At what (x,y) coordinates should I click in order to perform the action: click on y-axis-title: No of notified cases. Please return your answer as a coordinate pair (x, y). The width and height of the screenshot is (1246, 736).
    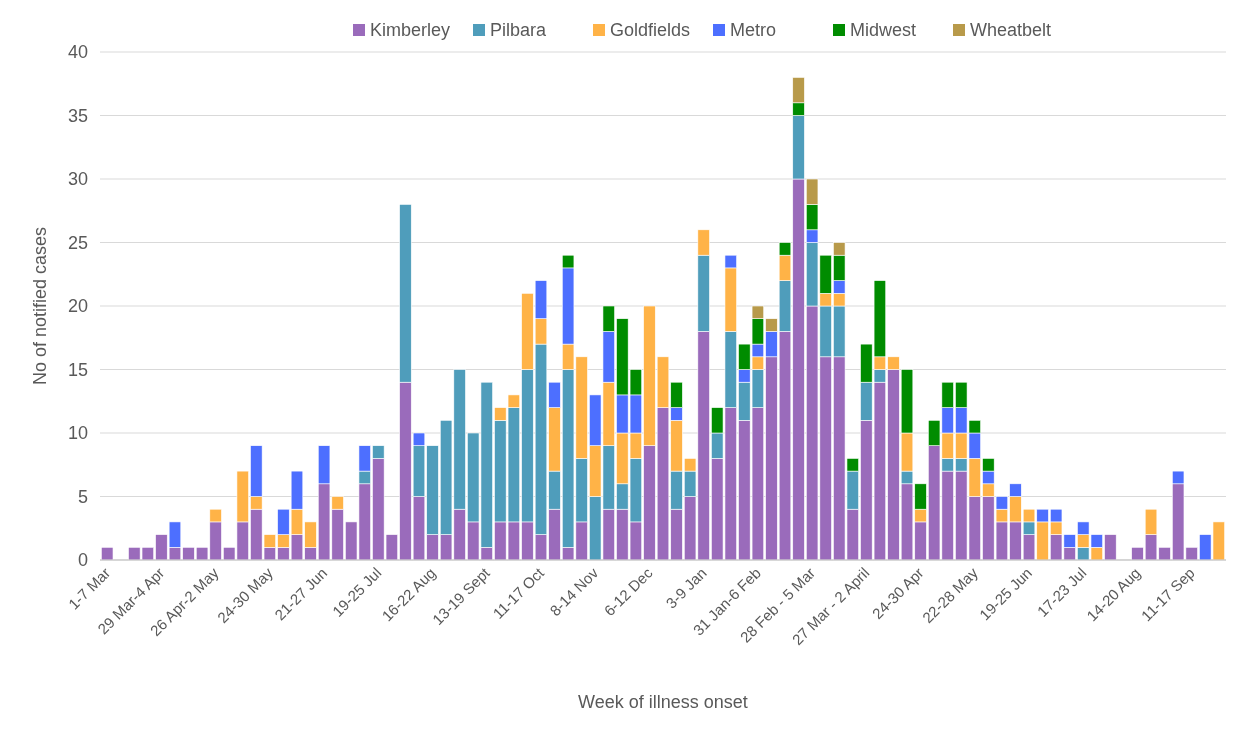
    Looking at the image, I should click on (40, 306).